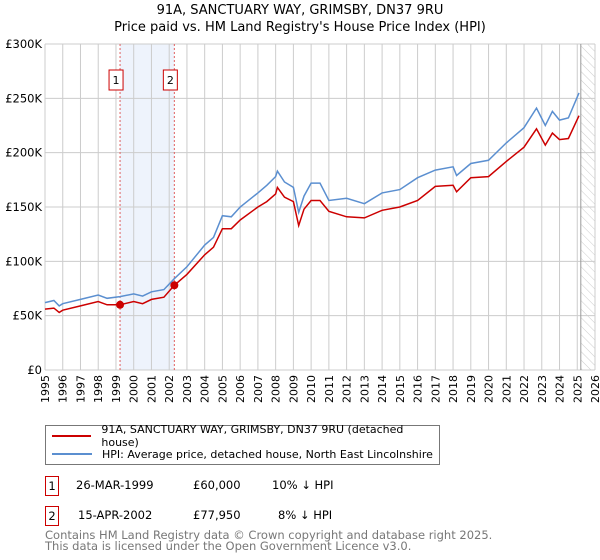 The height and width of the screenshot is (560, 600). What do you see at coordinates (577, 389) in the screenshot?
I see `x-tick-label: 2025` at bounding box center [577, 389].